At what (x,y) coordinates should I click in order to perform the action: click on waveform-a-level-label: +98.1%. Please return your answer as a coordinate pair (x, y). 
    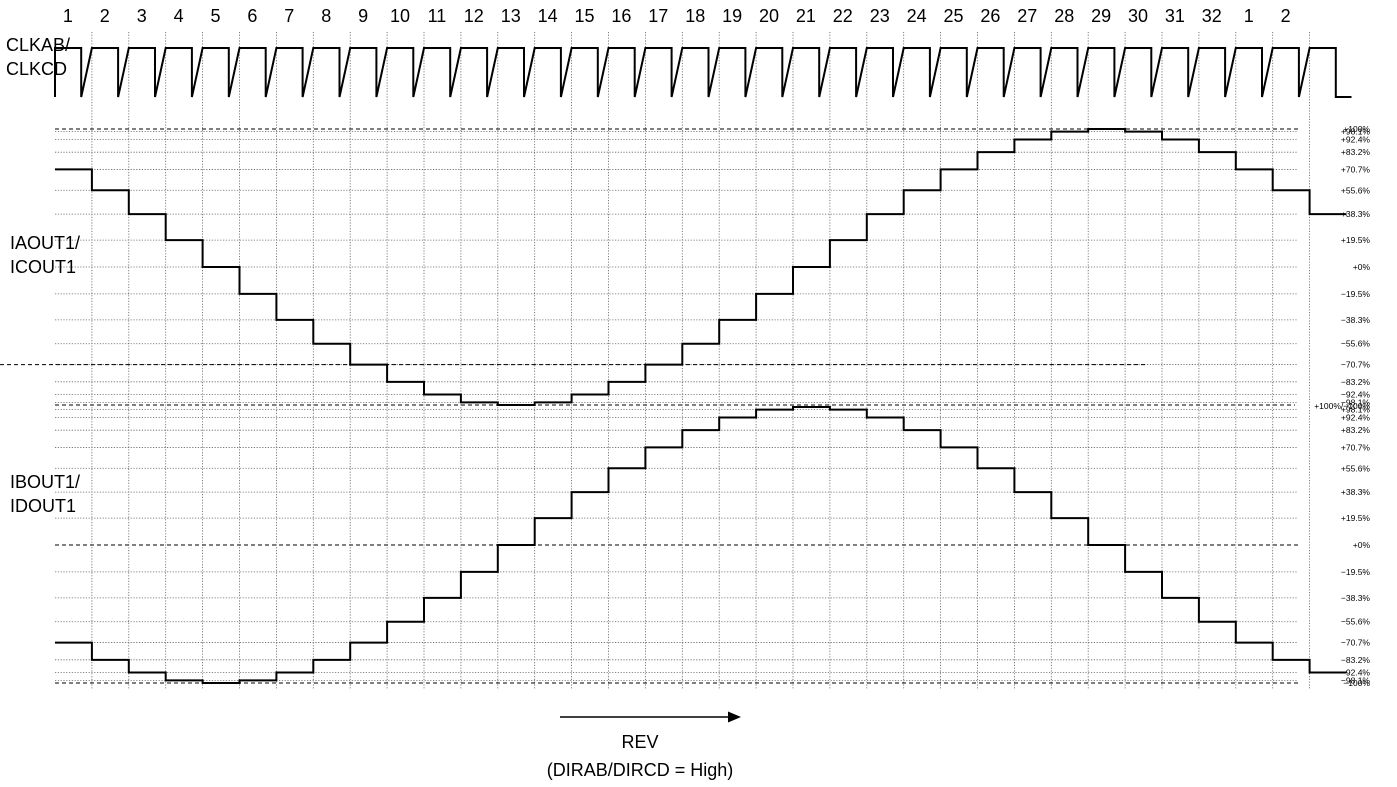
    Looking at the image, I should click on (1356, 132).